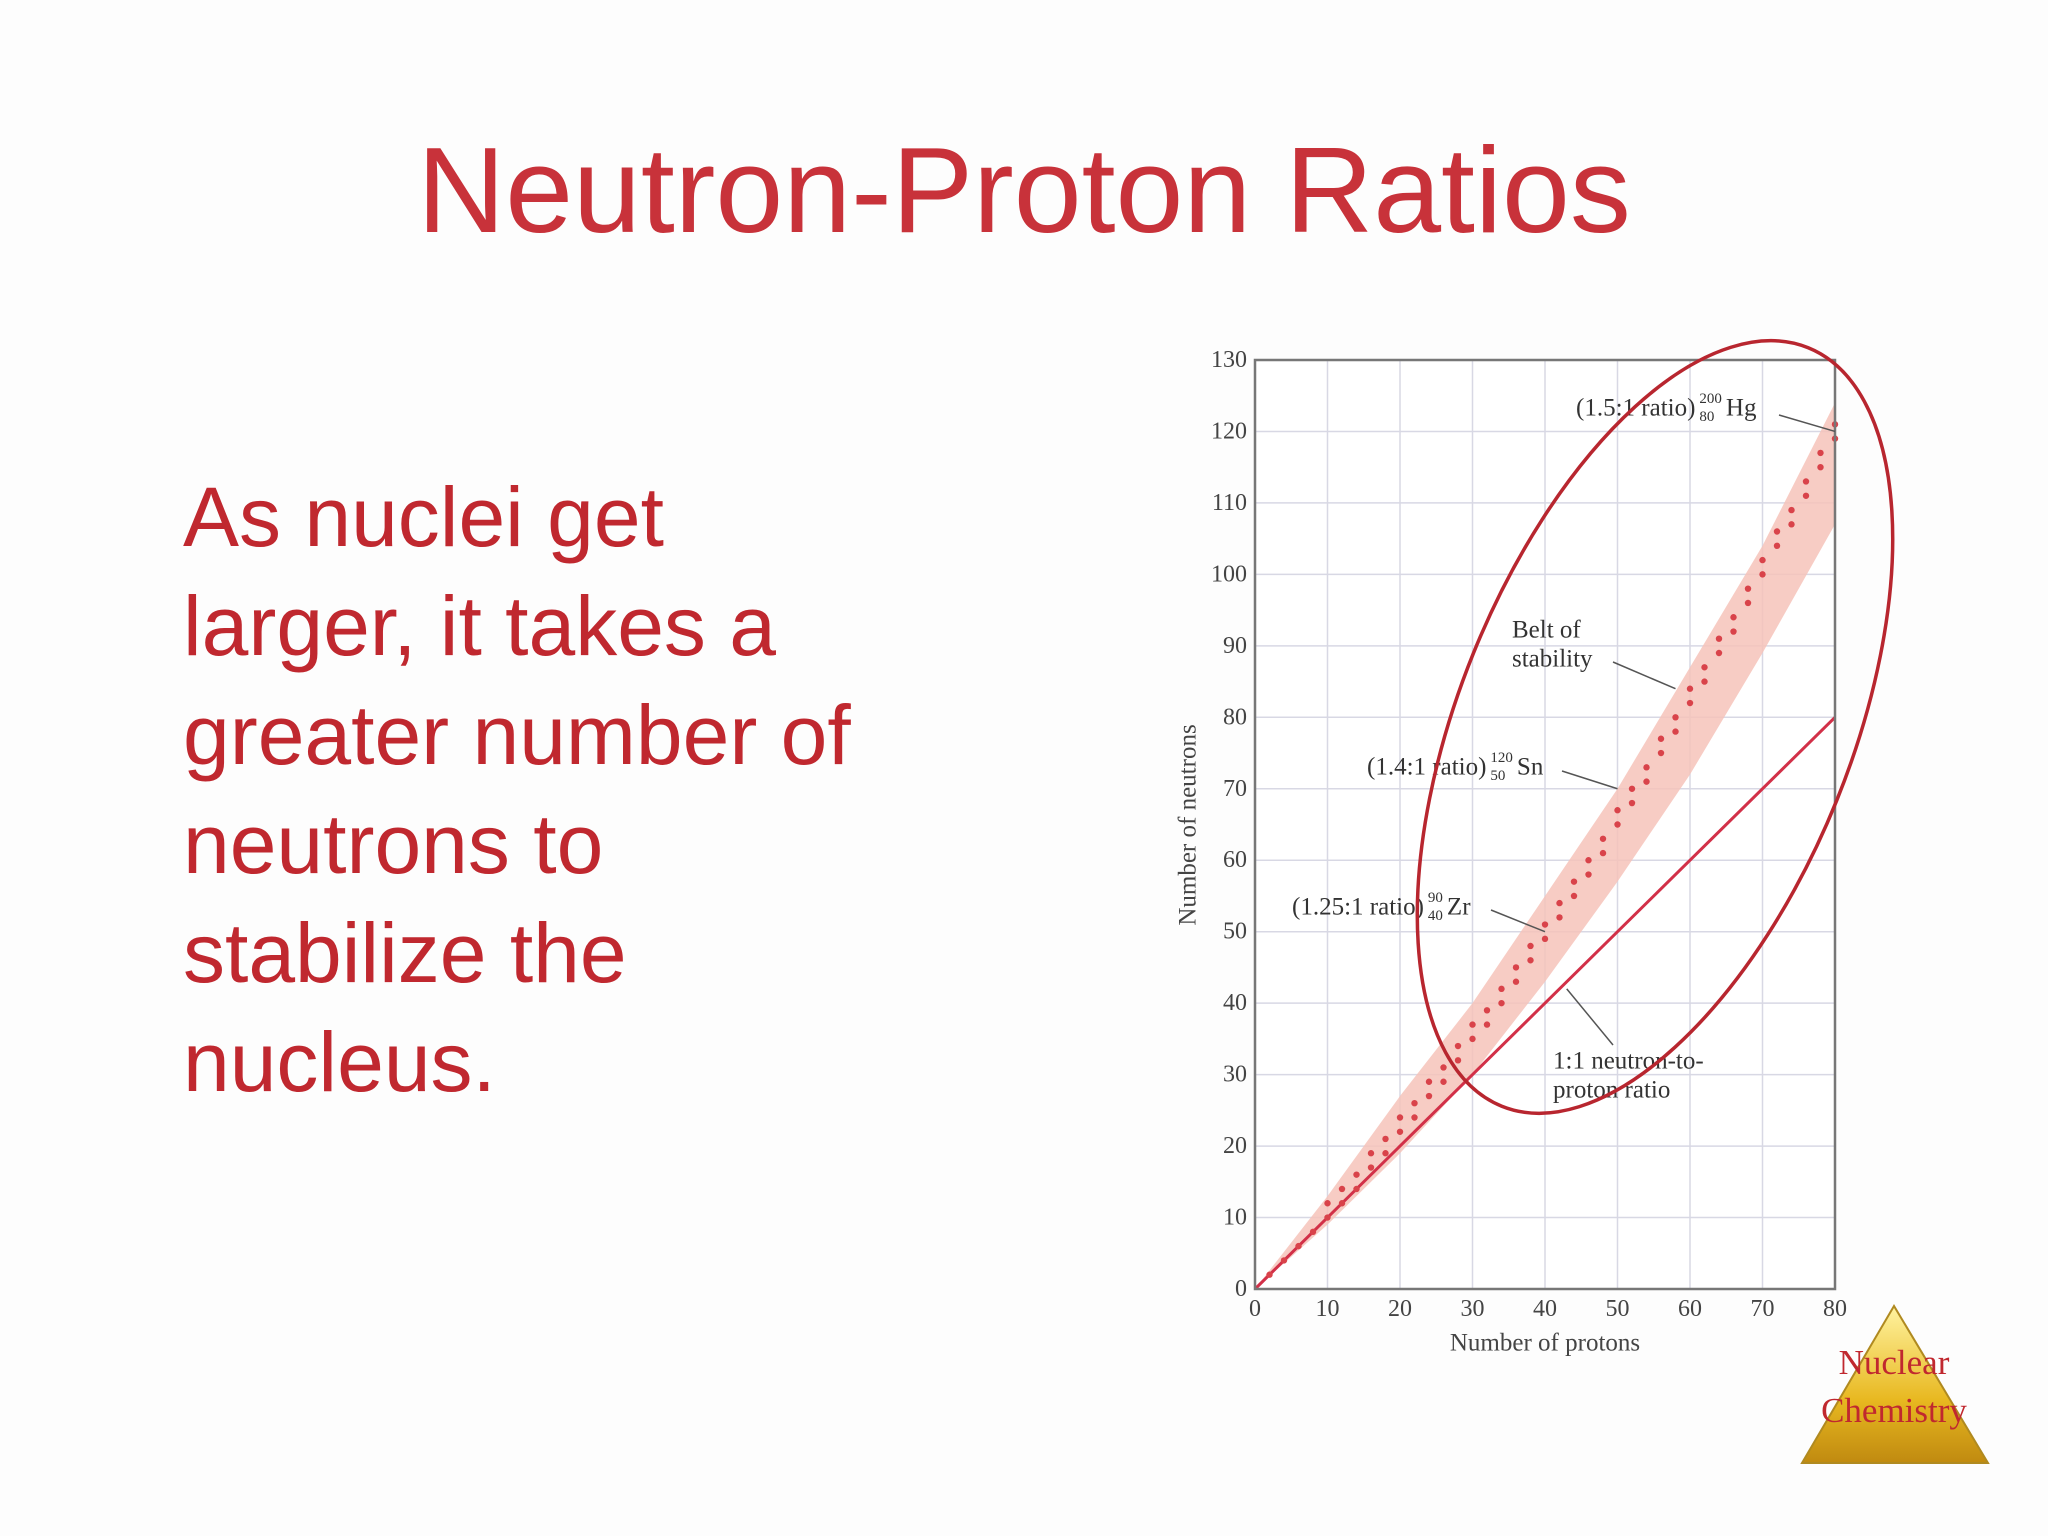  What do you see at coordinates (1358, 907) in the screenshot?
I see `annotation-text: (1.25:1 ratio)` at bounding box center [1358, 907].